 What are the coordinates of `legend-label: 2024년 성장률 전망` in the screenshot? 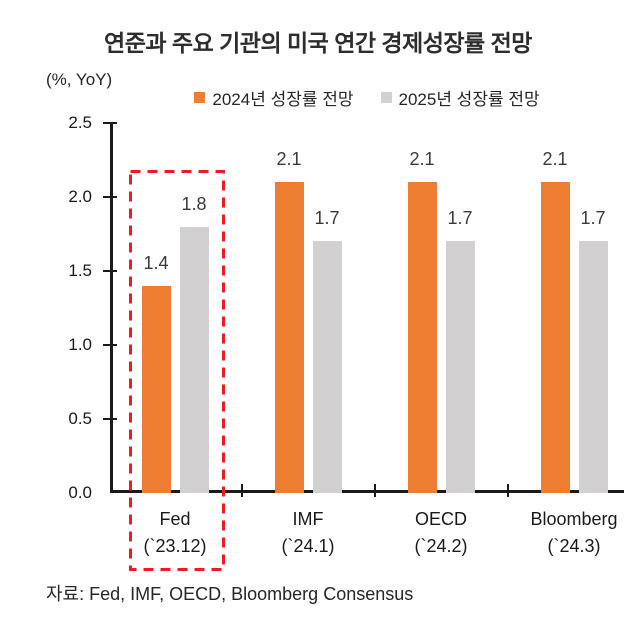 It's located at (283, 99).